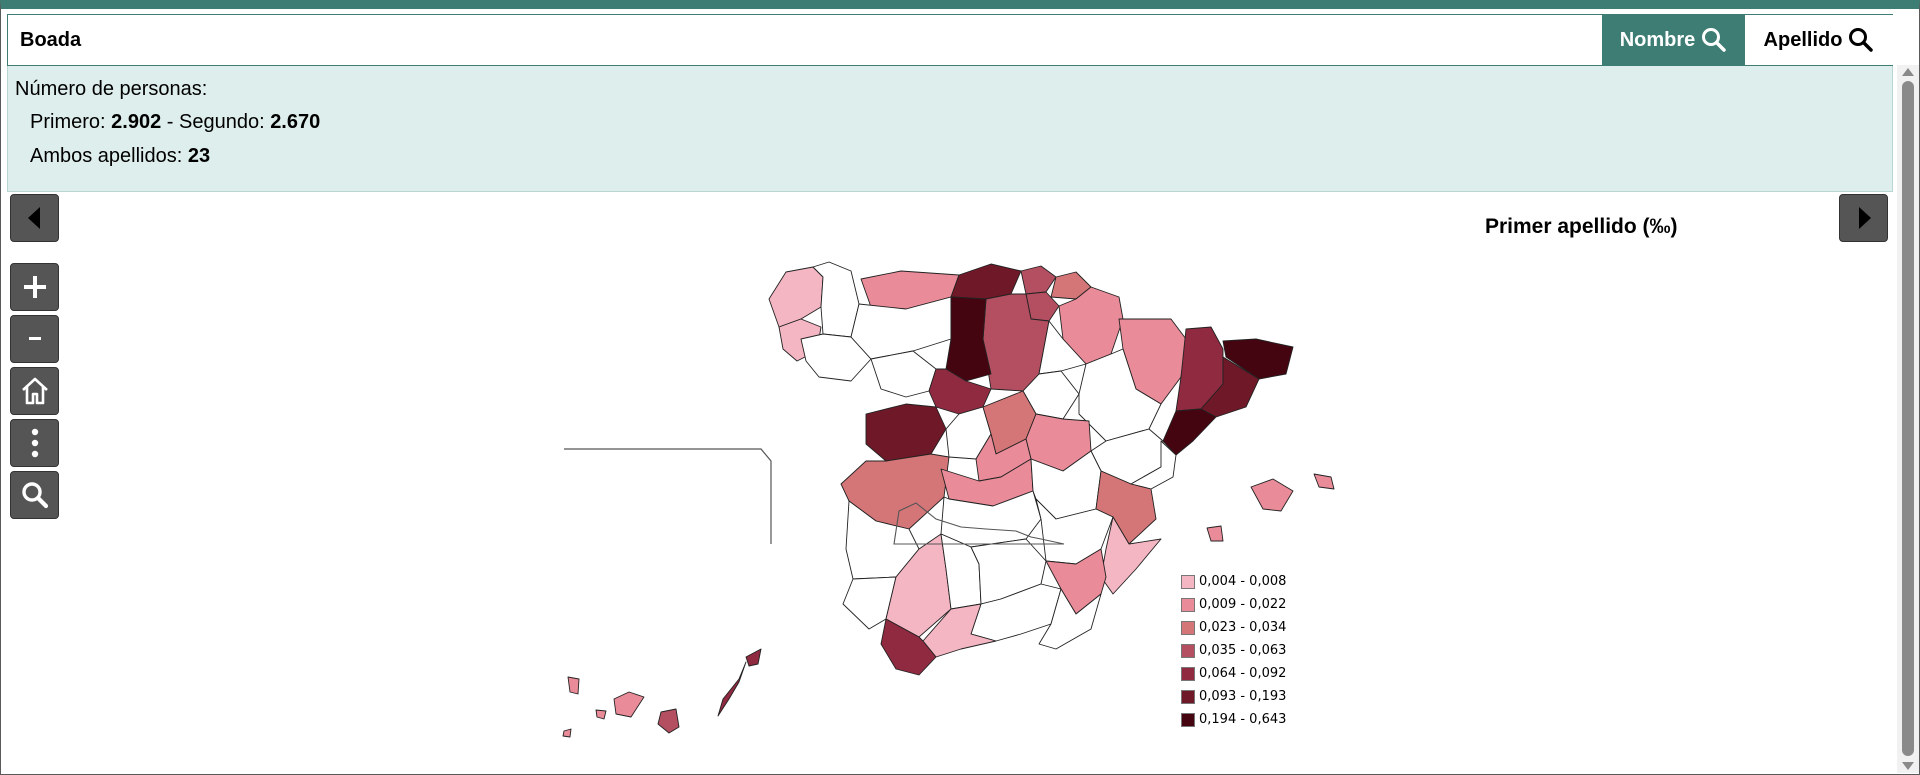  What do you see at coordinates (136, 122) in the screenshot?
I see `first-surname-count: 2.902` at bounding box center [136, 122].